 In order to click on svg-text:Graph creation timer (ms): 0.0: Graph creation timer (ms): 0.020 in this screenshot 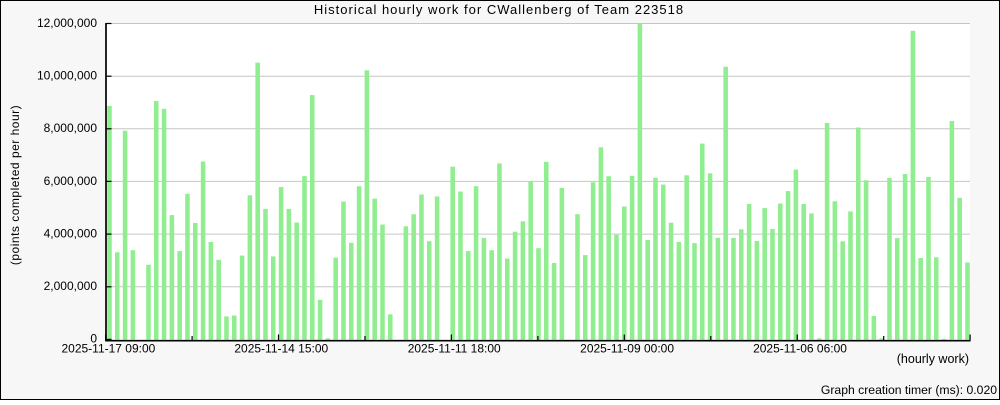, I will do `click(909, 390)`.